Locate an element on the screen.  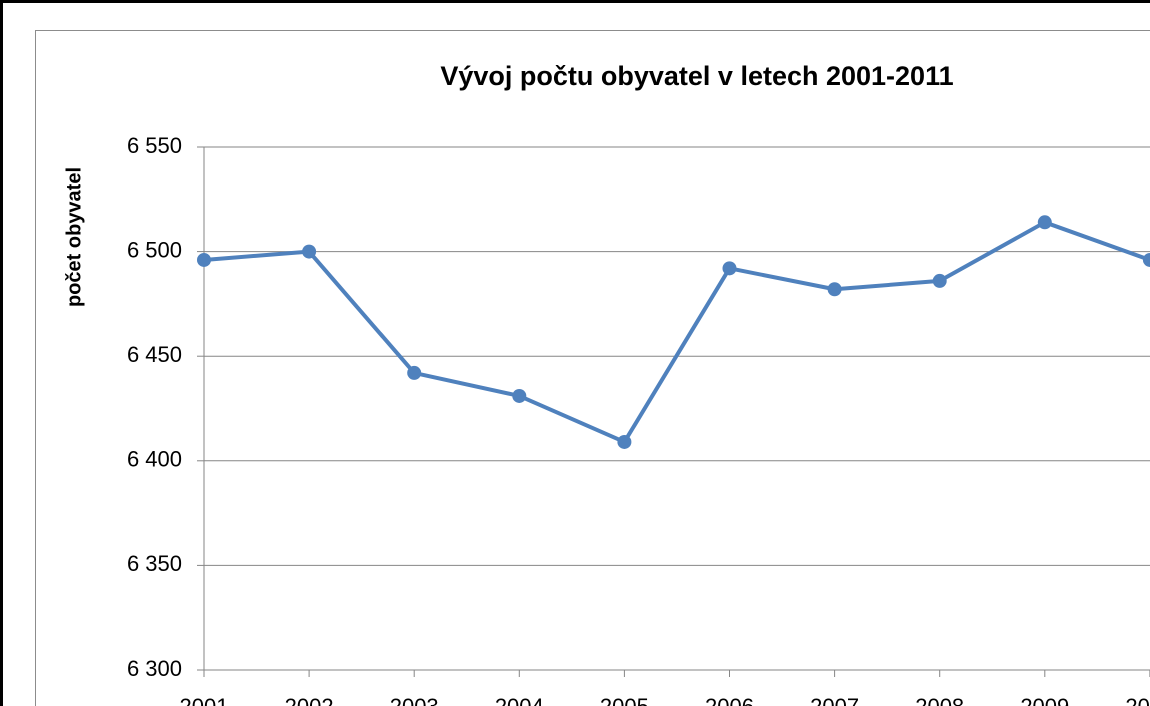
x-tick-label: 2001 is located at coordinates (204, 700).